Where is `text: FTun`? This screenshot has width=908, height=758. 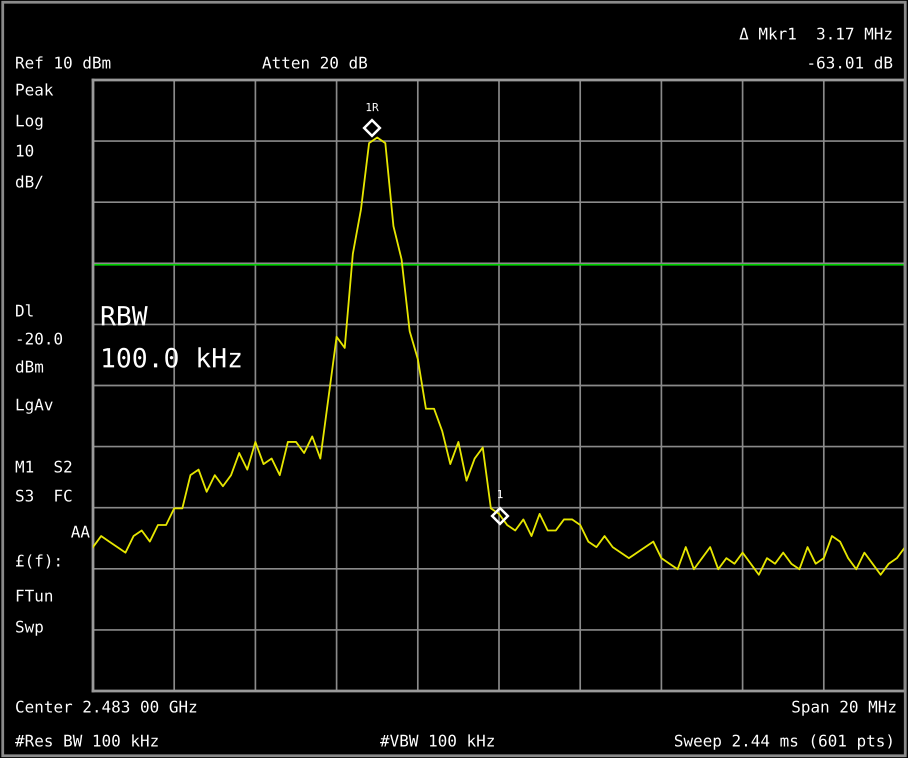 text: FTun is located at coordinates (34, 596).